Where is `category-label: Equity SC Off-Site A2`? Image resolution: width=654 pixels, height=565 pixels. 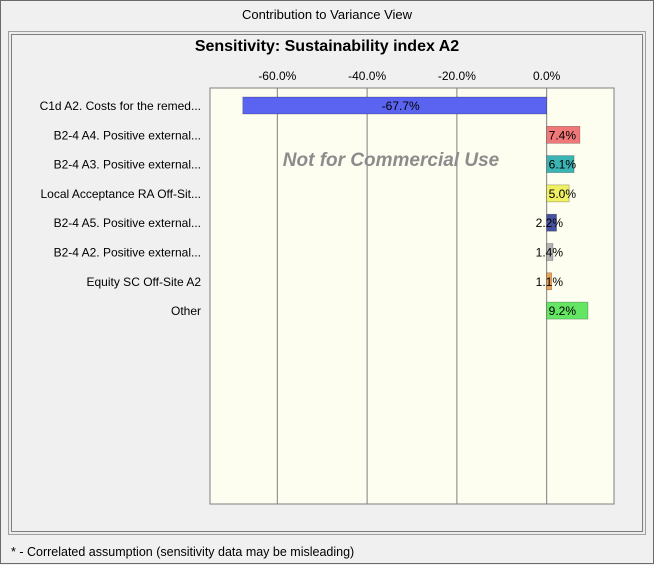
category-label: Equity SC Off-Site A2 is located at coordinates (144, 282).